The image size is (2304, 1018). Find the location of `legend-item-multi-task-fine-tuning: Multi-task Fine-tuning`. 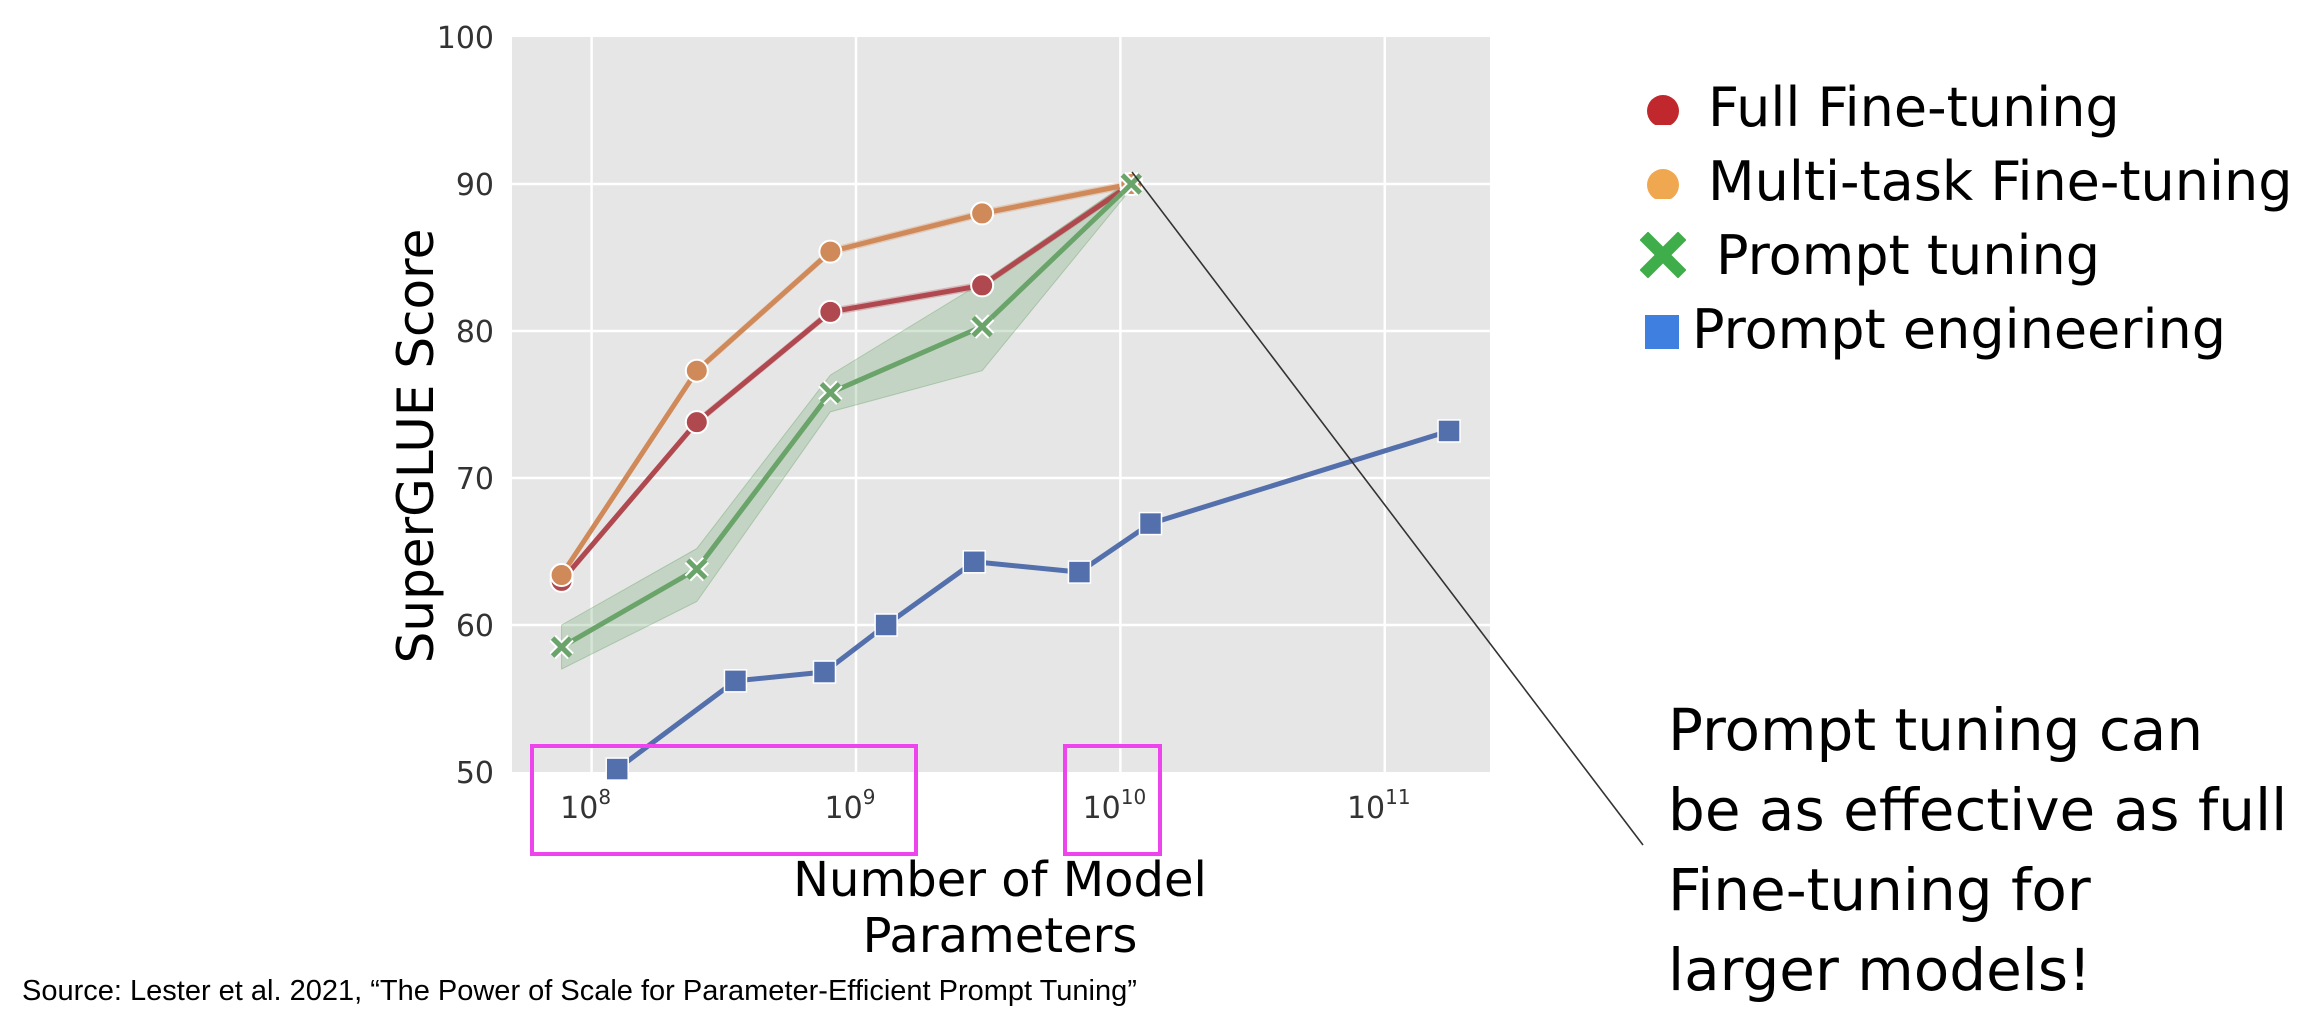

legend-item-multi-task-fine-tuning: Multi-task Fine-tuning is located at coordinates (1966, 181).